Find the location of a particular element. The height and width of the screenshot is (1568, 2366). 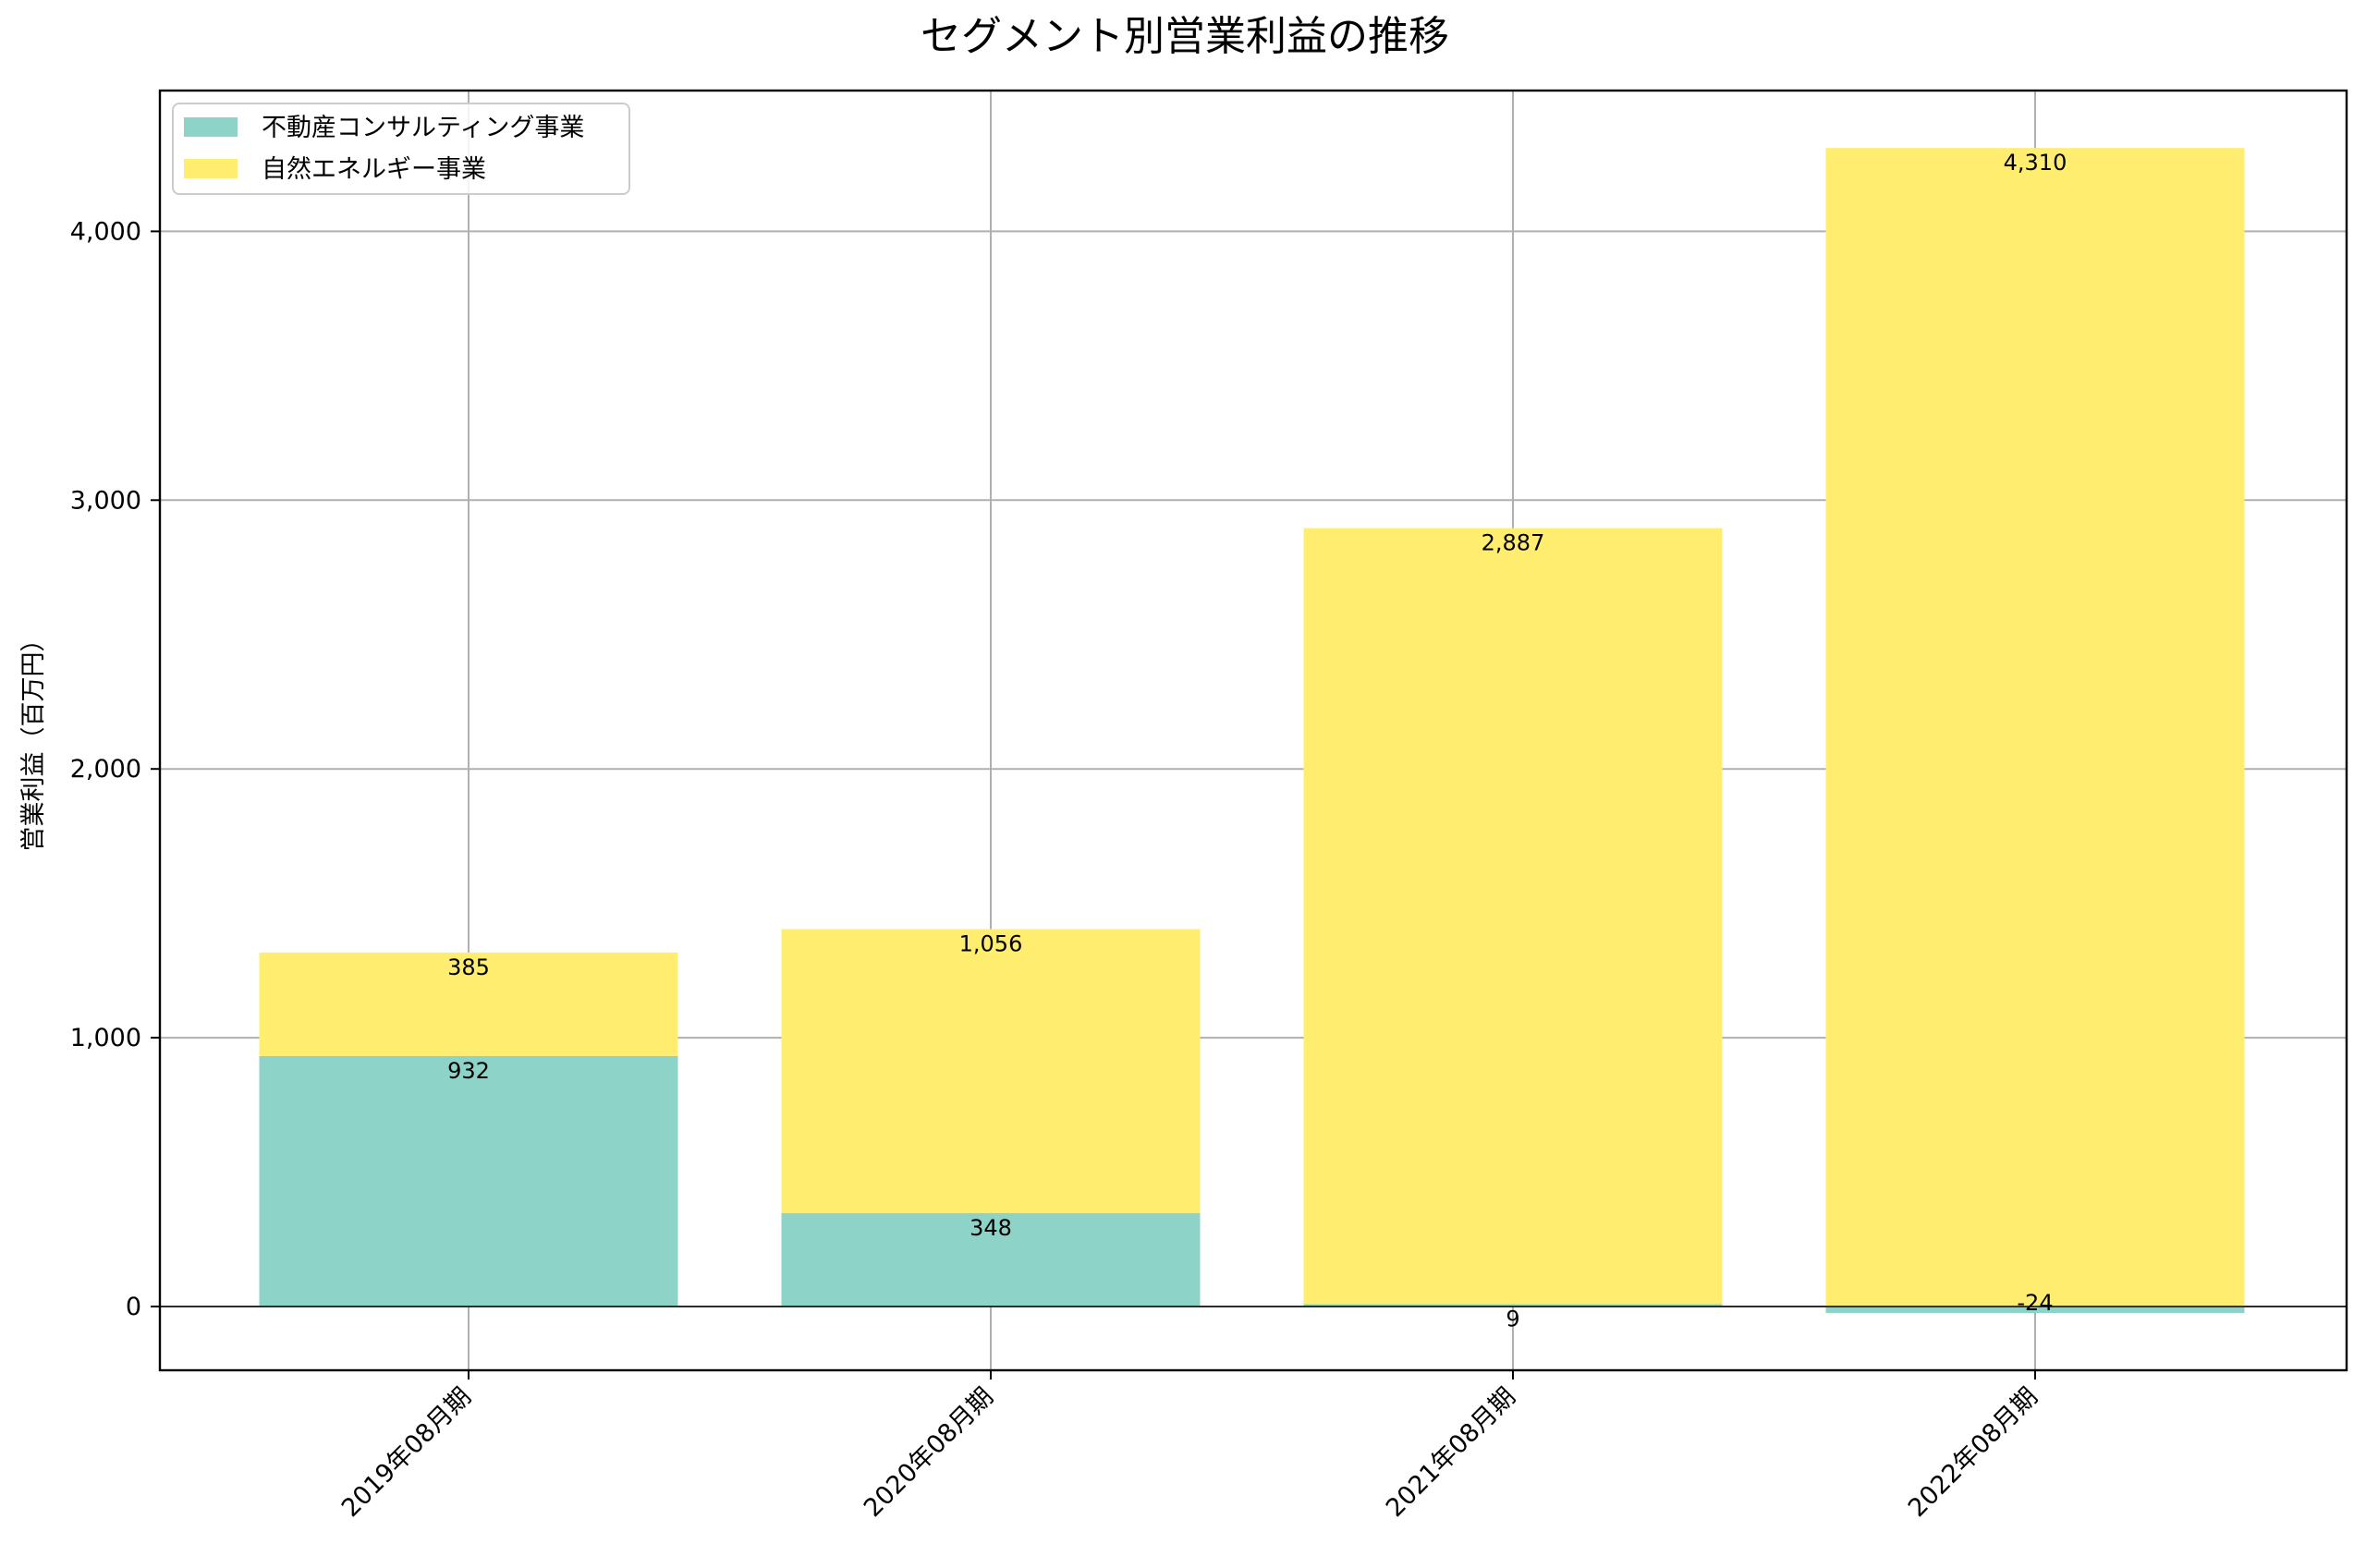

x-tick-label: 2021年08月期 is located at coordinates (1451, 1452).